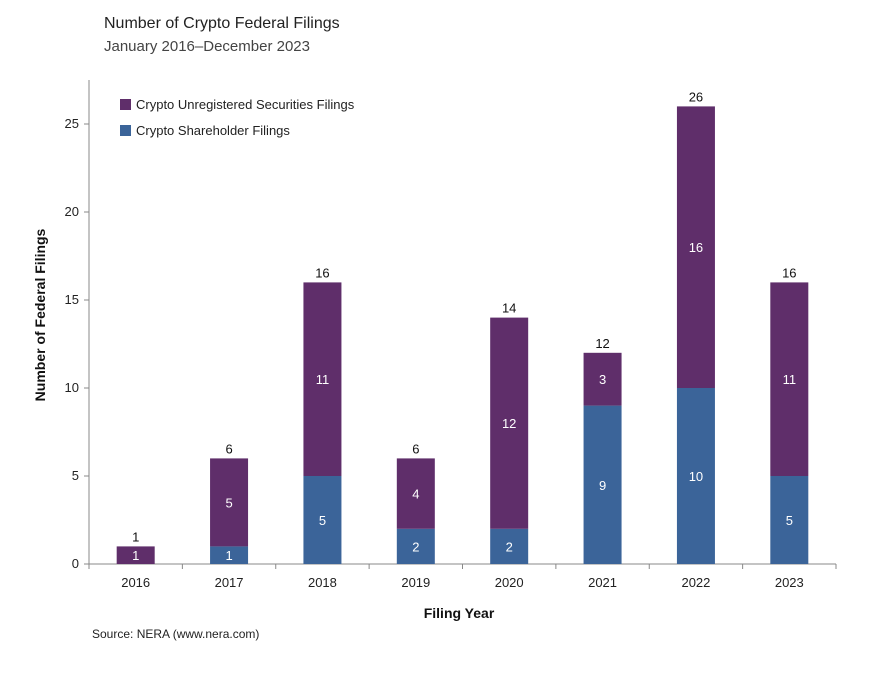 Image resolution: width=885 pixels, height=675 pixels. Describe the element at coordinates (322, 582) in the screenshot. I see `x-tick-label: 2018` at that location.